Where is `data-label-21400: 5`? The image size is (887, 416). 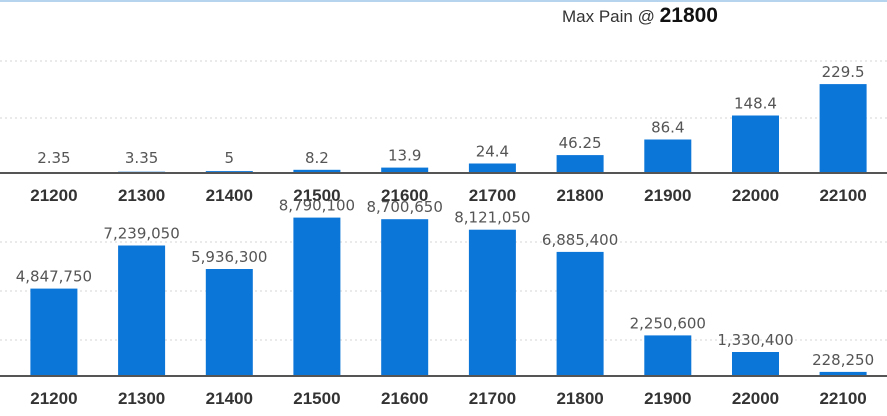
data-label-21400: 5 is located at coordinates (230, 158).